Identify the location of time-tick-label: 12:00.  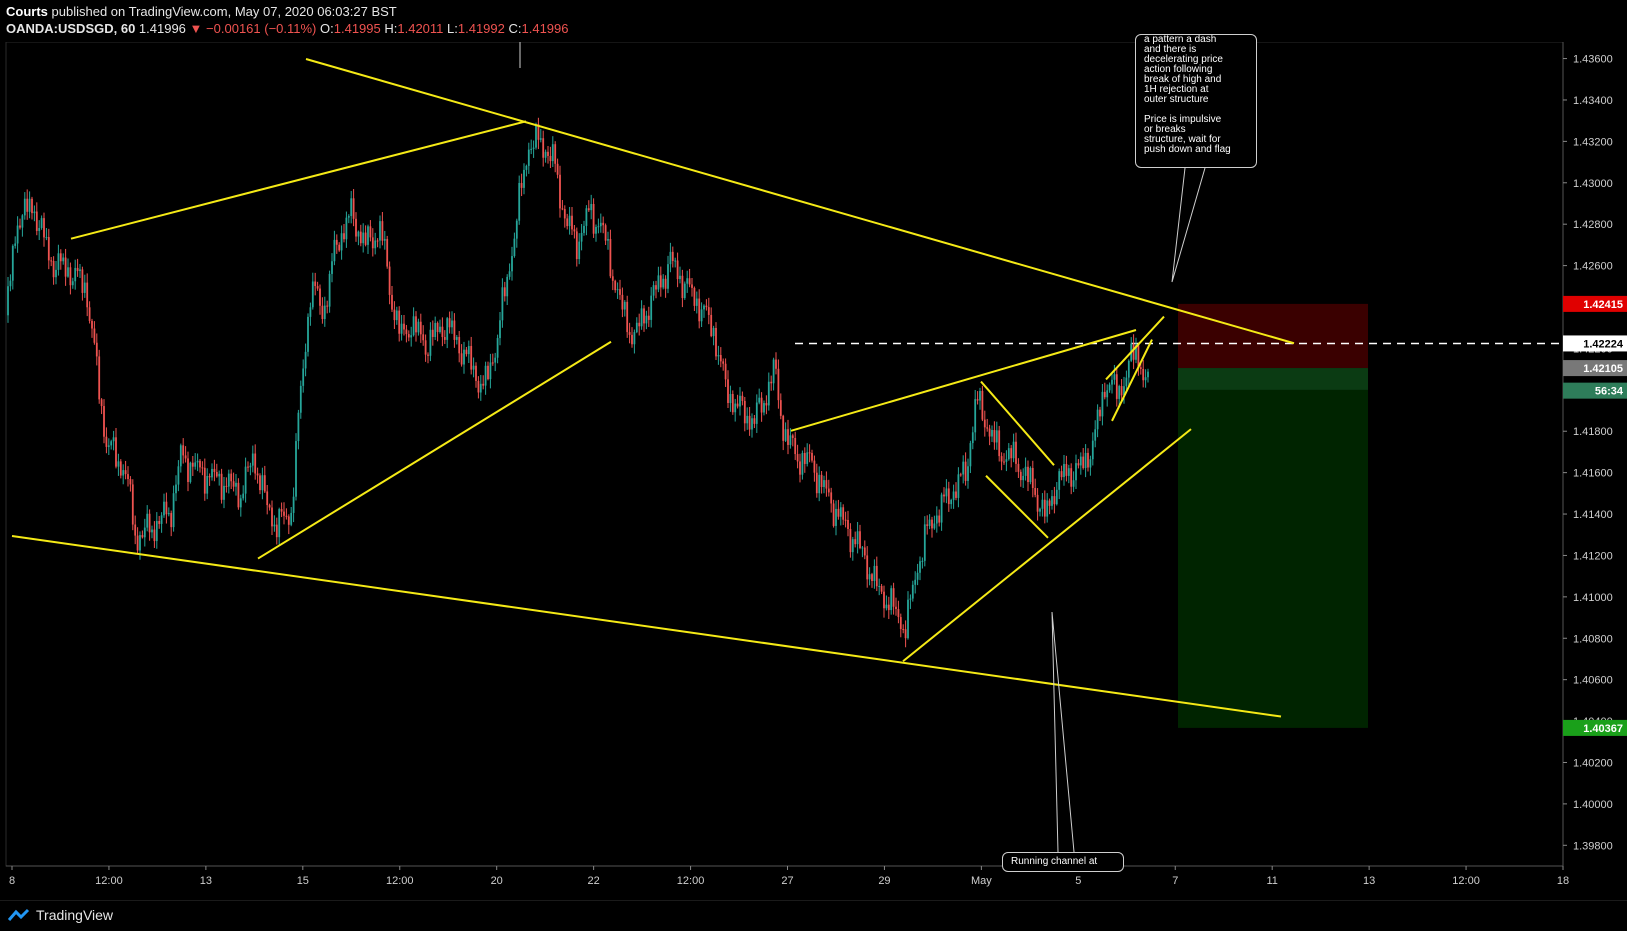
(691, 881).